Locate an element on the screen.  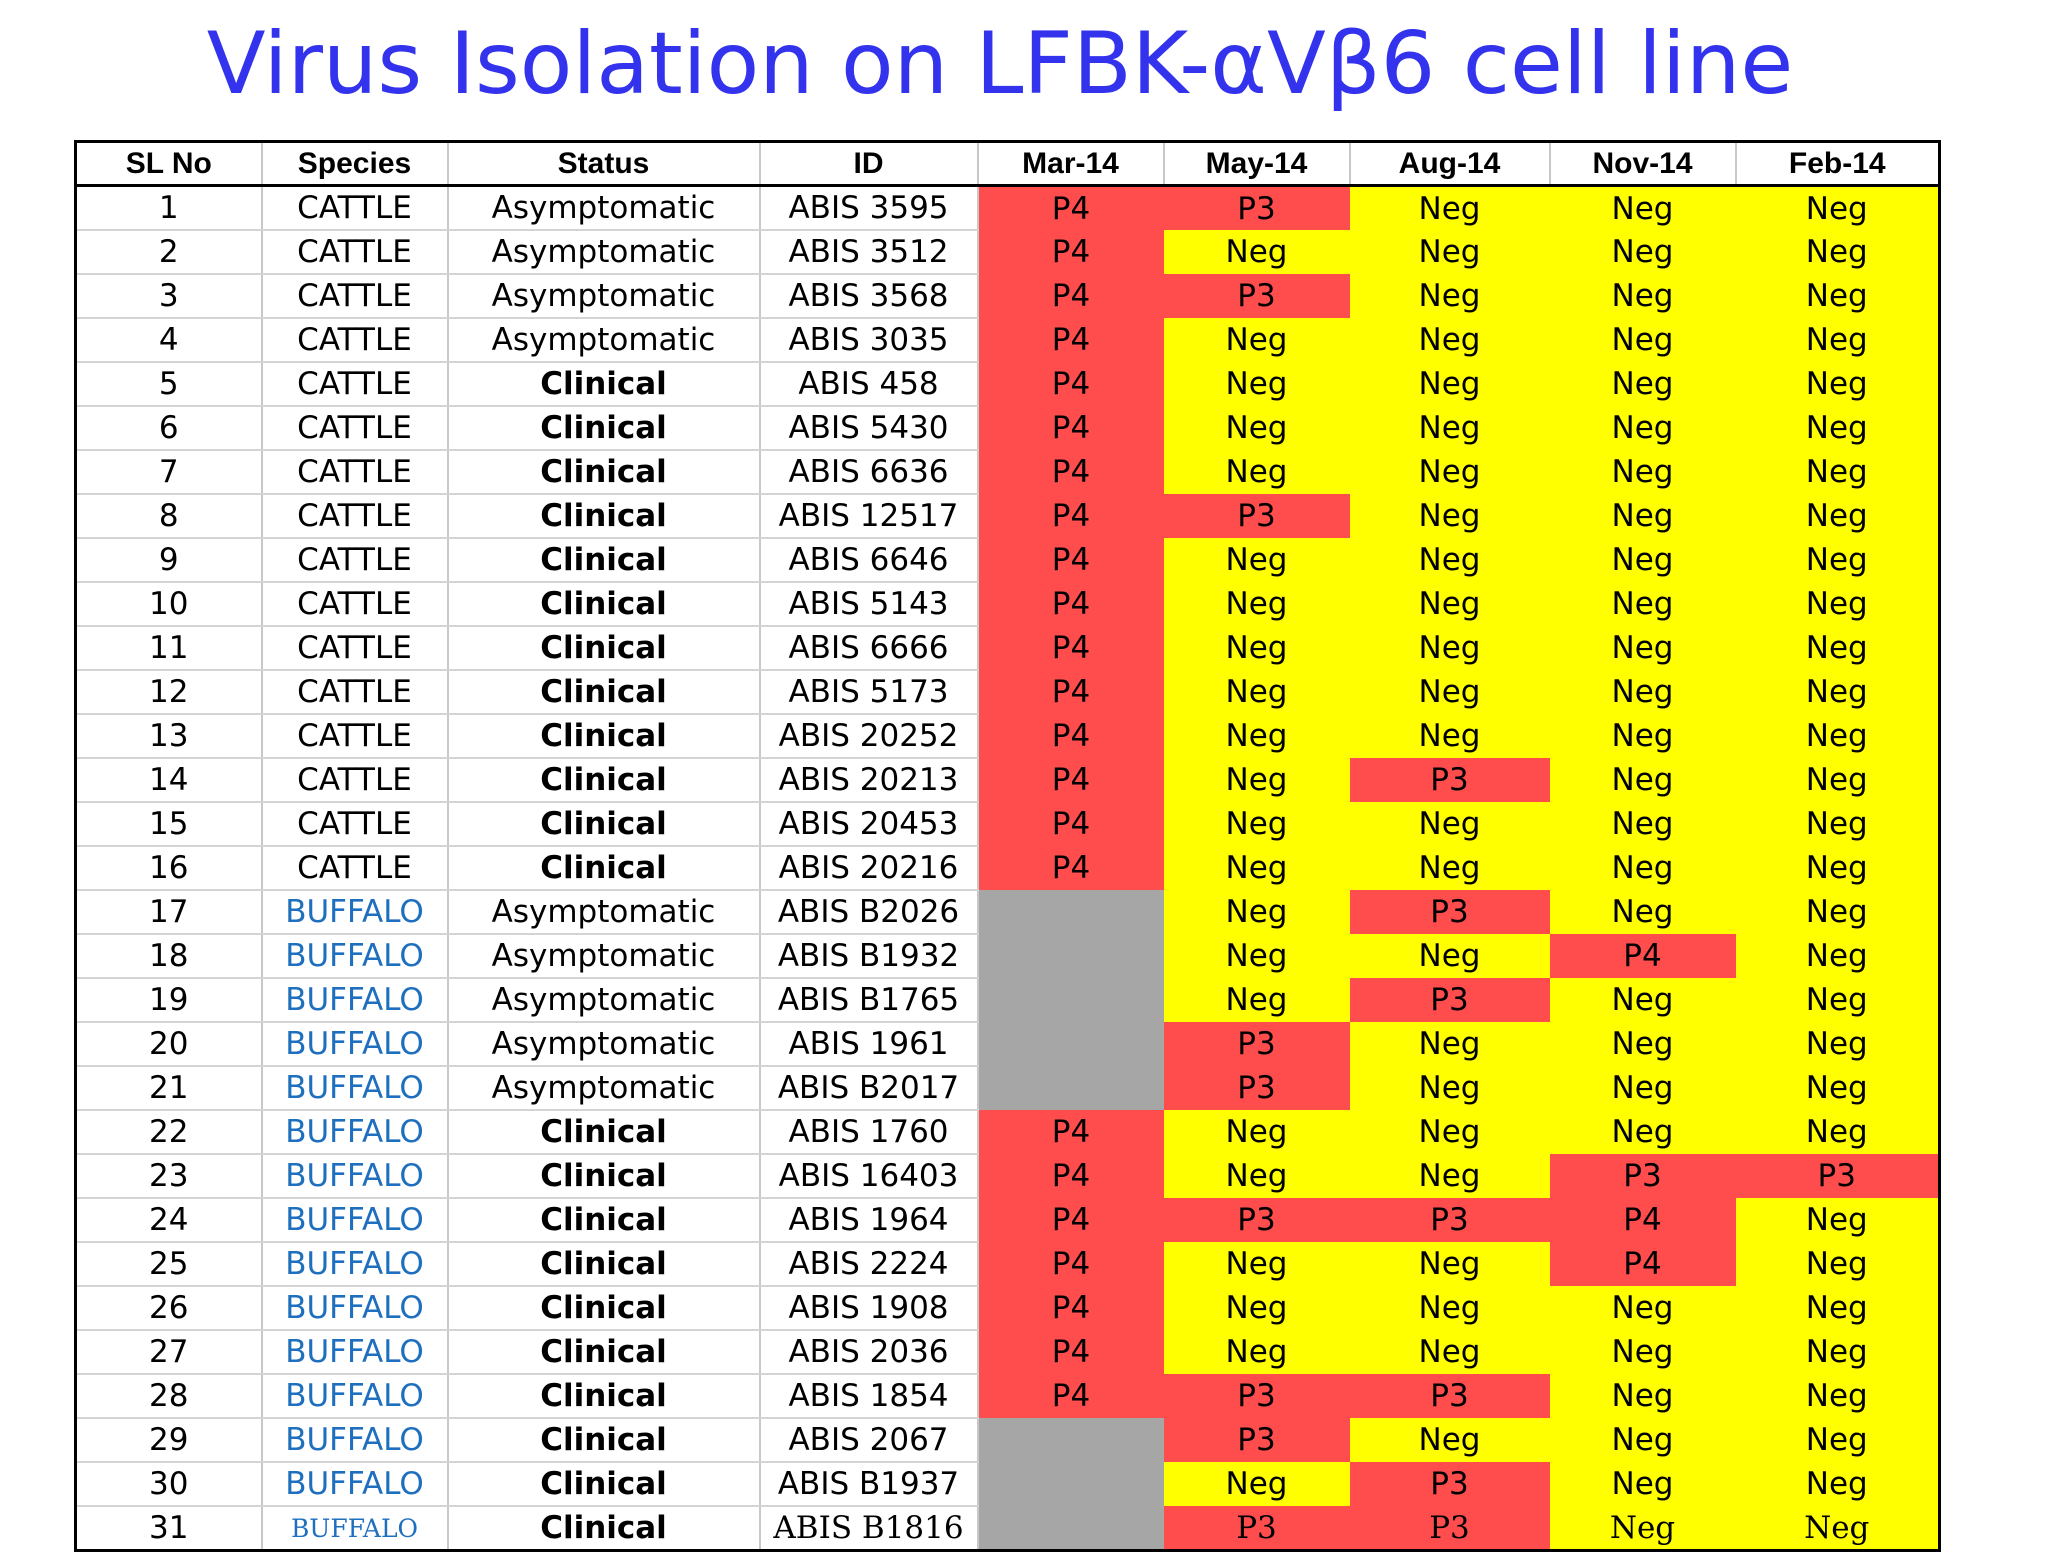
sl-no-cell: 3 is located at coordinates (169, 296).